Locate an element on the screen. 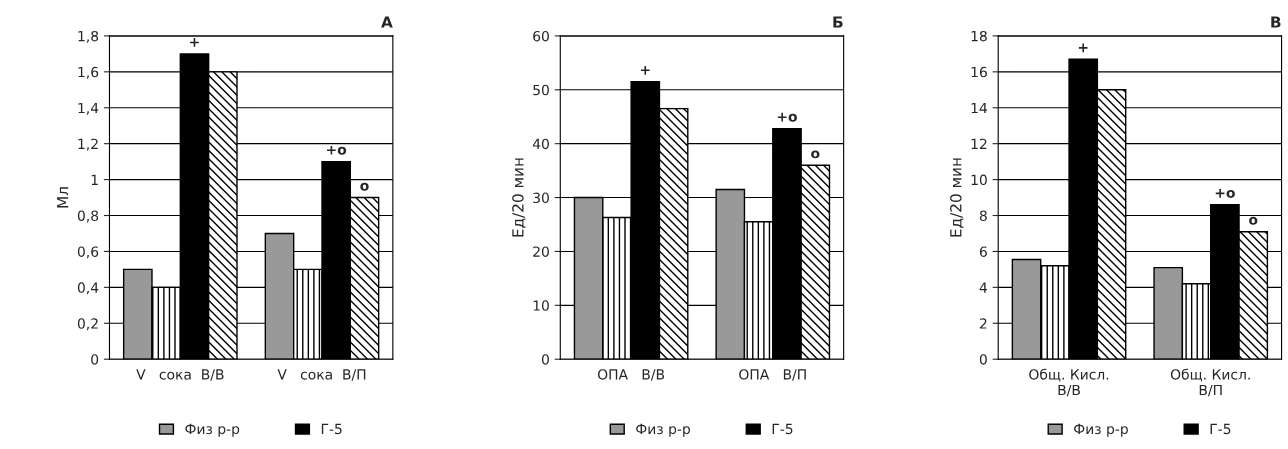  y-tick-label: 30 is located at coordinates (541, 198).